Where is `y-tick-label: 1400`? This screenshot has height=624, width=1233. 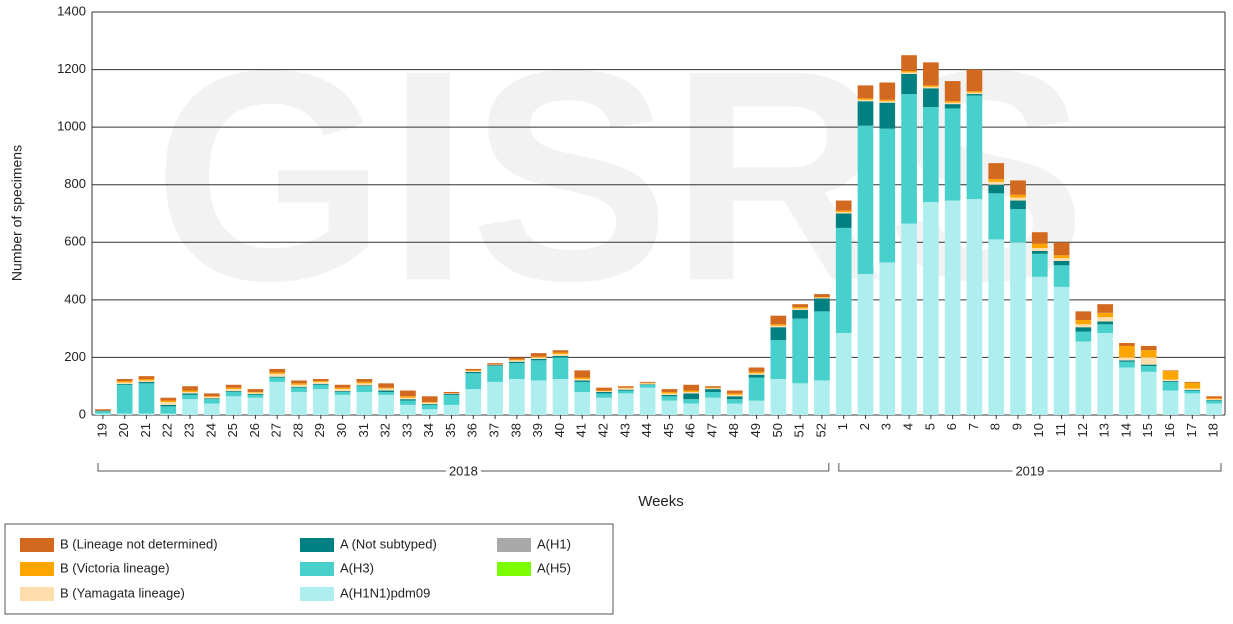 y-tick-label: 1400 is located at coordinates (71, 10).